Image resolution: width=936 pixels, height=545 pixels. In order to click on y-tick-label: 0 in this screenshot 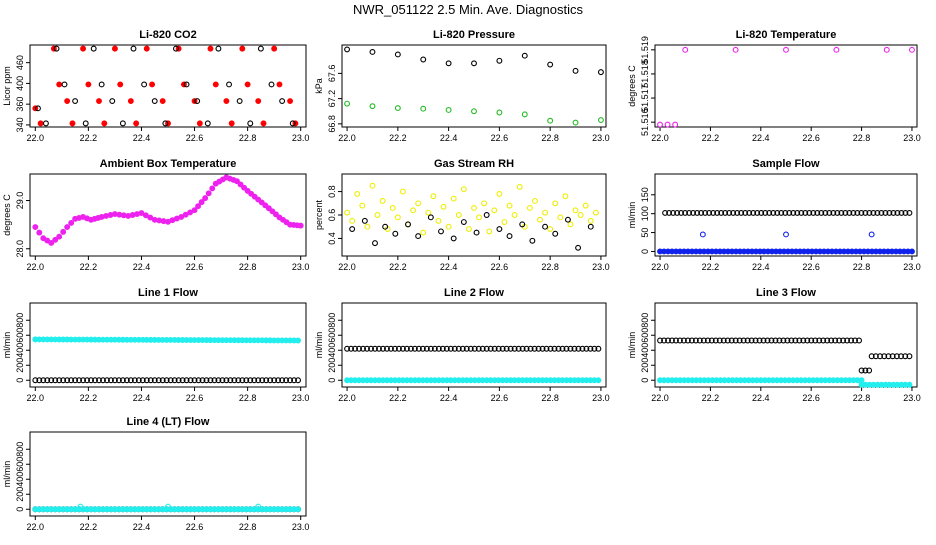, I will do `click(20, 380)`.